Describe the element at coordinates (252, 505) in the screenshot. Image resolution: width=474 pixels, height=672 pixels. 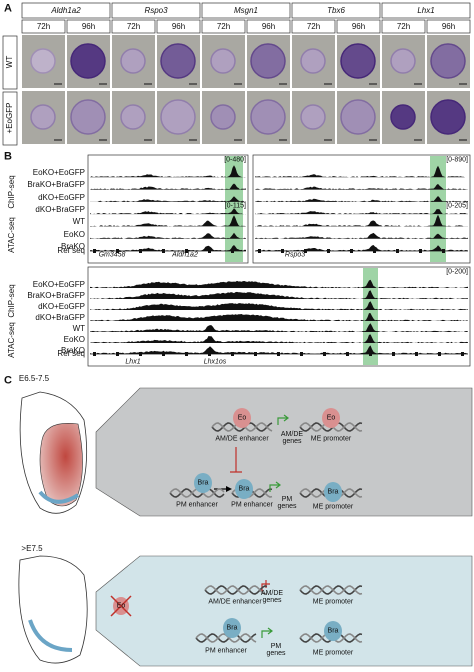
I see `element-label: PM enhancer` at that location.